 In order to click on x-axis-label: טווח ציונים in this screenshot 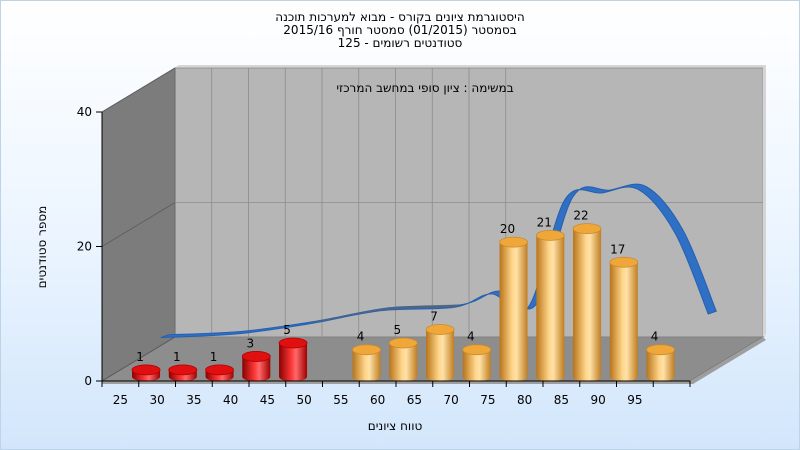, I will do `click(395, 426)`.